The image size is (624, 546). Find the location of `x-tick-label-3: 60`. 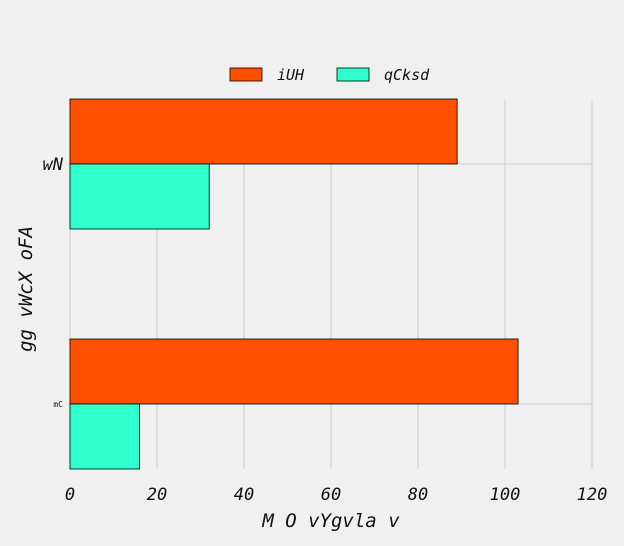

x-tick-label-3: 60 is located at coordinates (331, 495).